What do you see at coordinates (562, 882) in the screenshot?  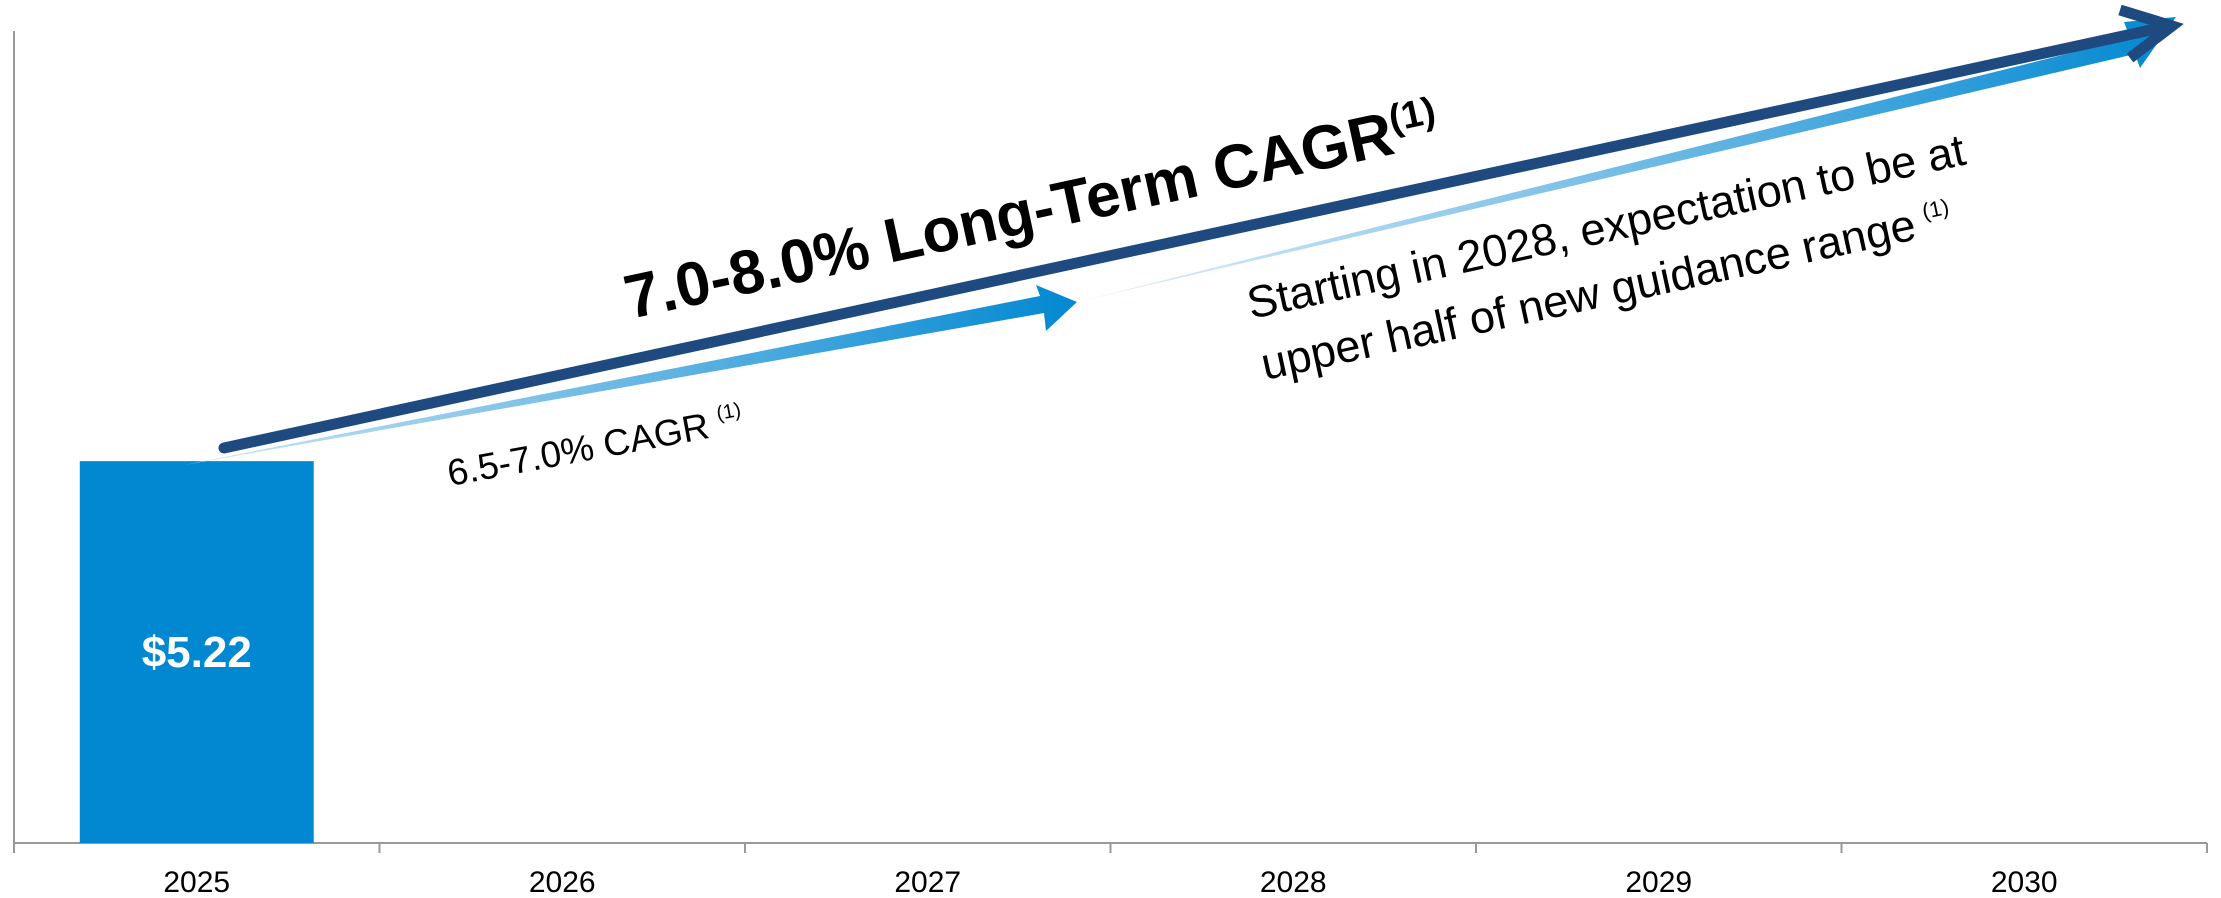 I see `x-tick-label: 2026` at bounding box center [562, 882].